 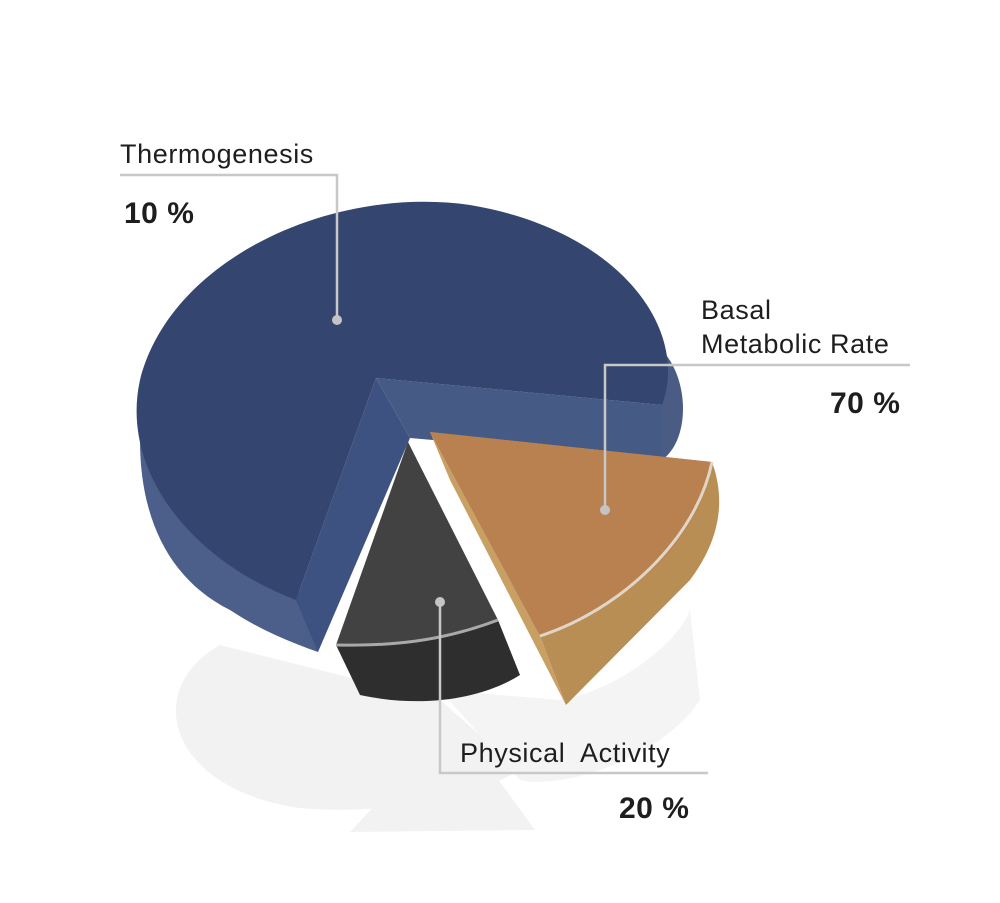 I want to click on slice-thermogenesis, so click(x=427, y=572).